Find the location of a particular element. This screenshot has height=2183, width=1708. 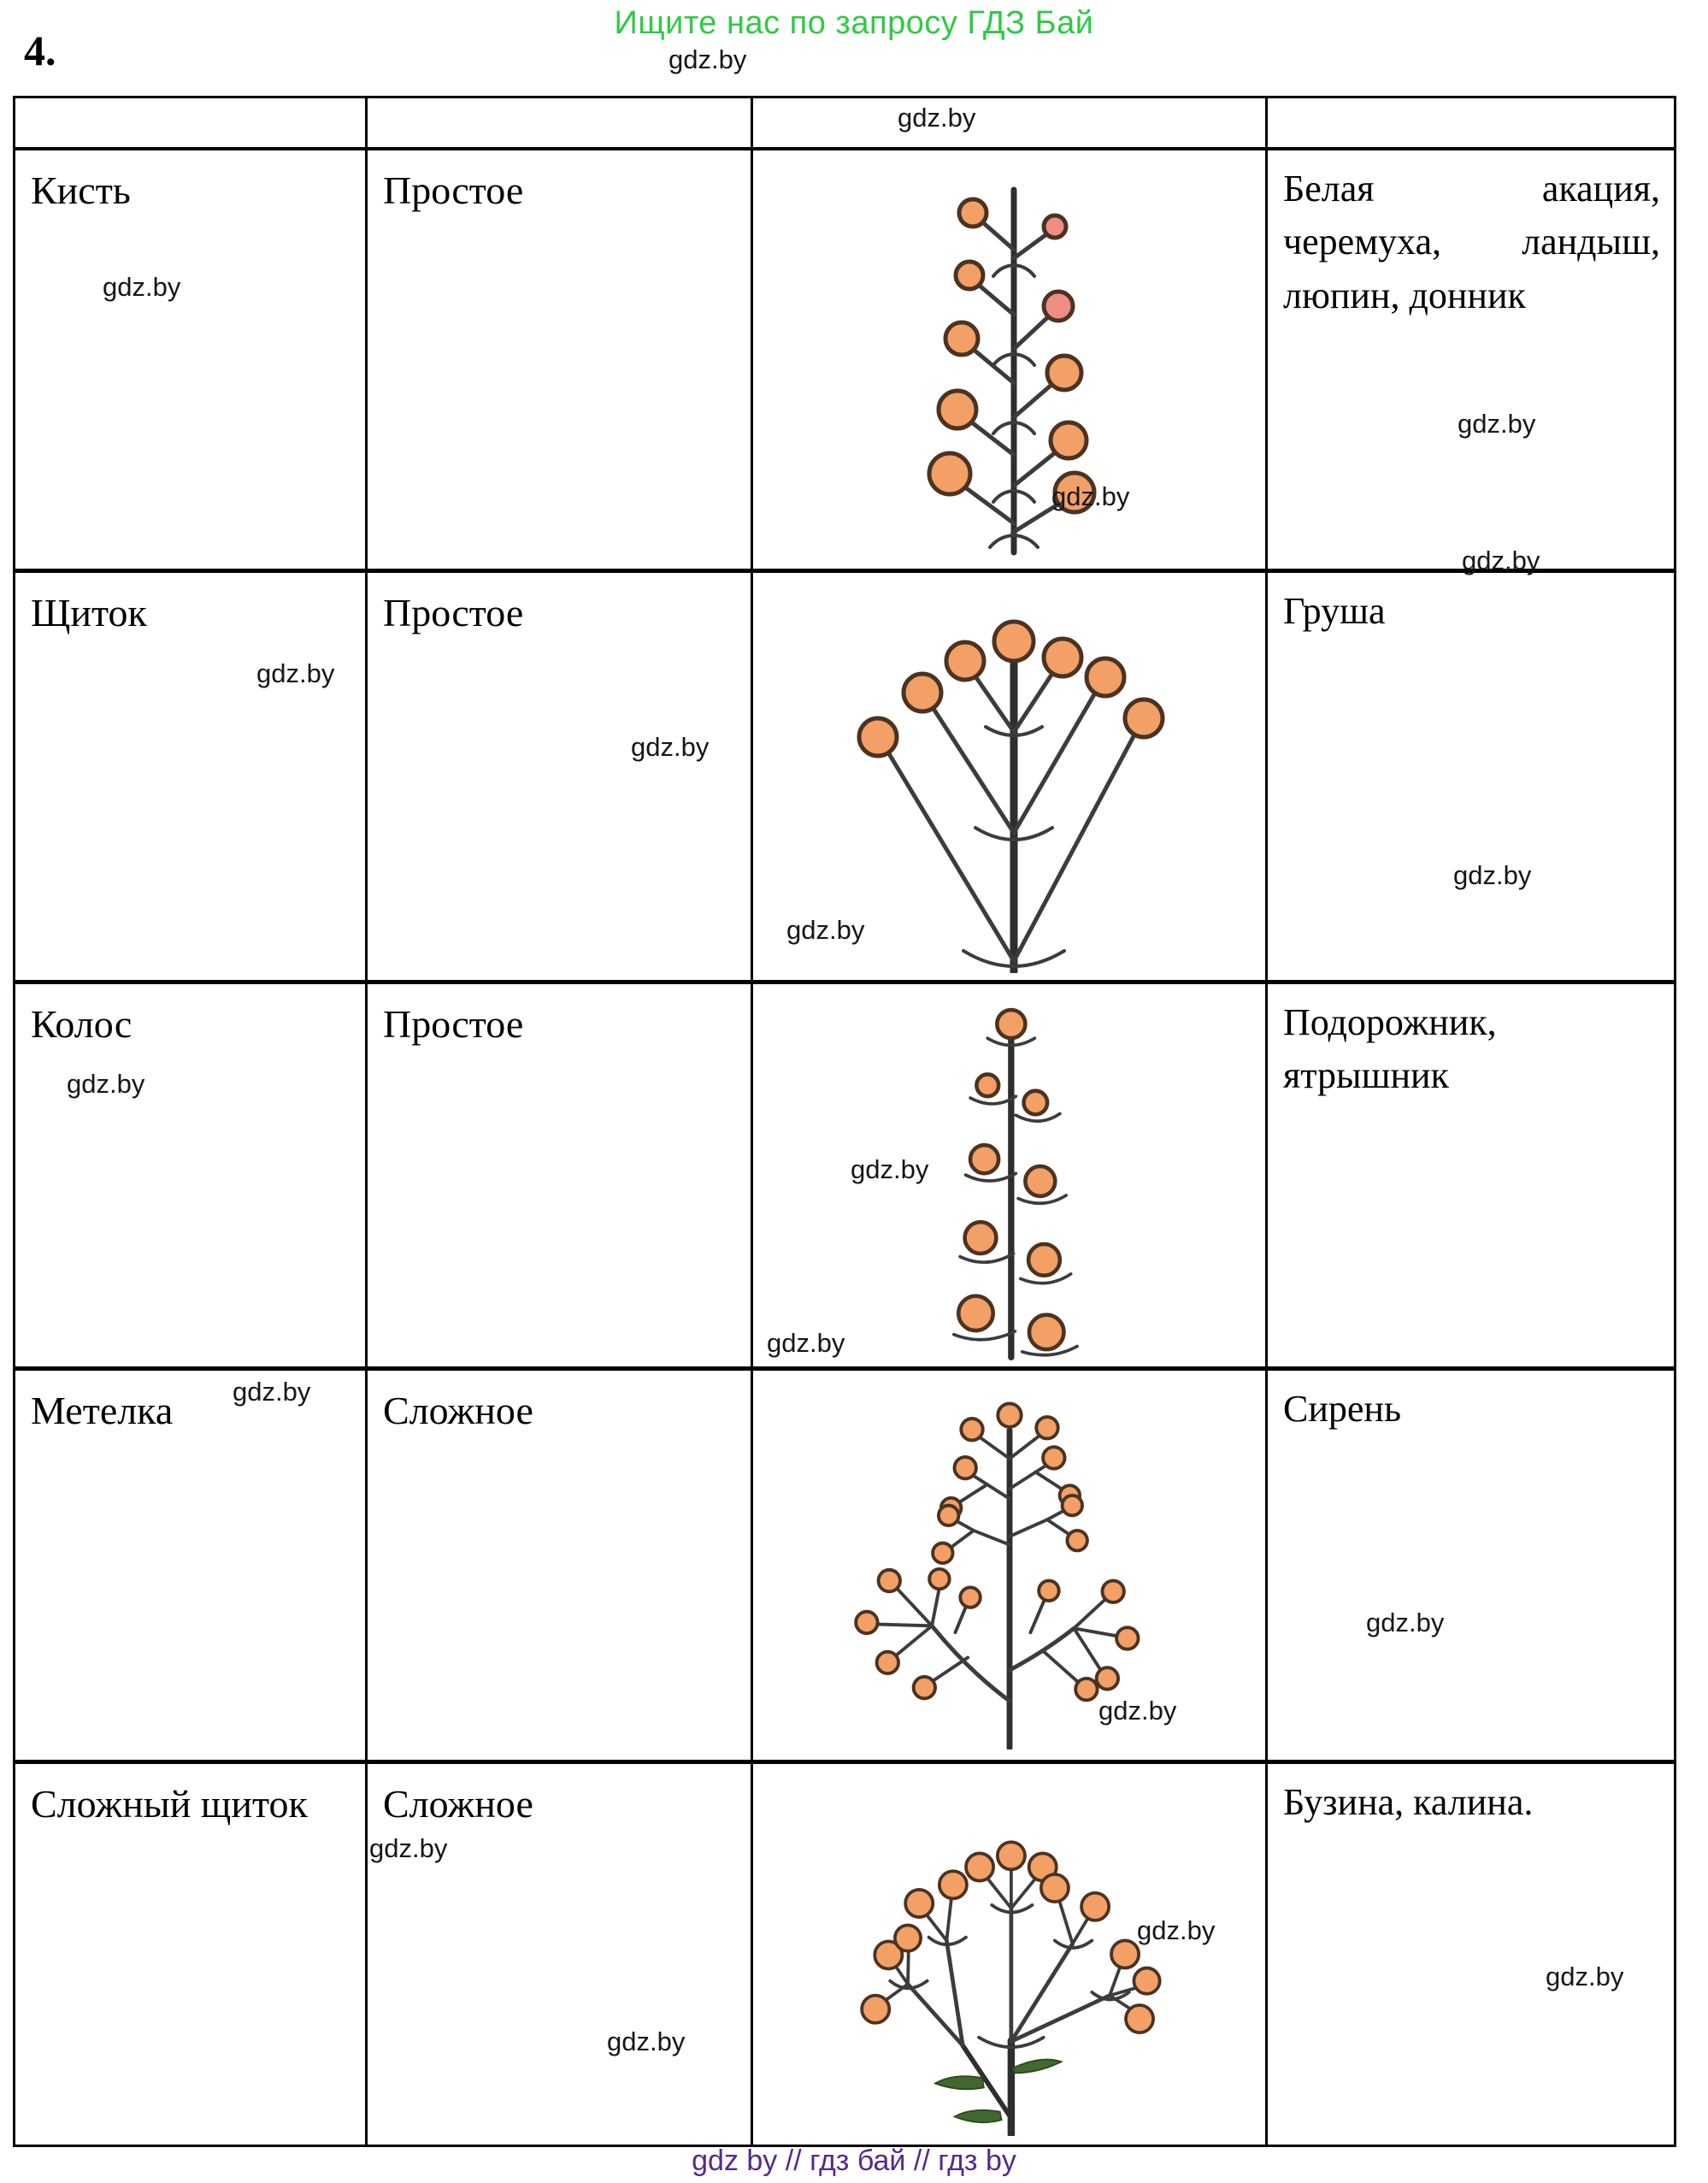

inflorescence-name: Метелка is located at coordinates (103, 1410).